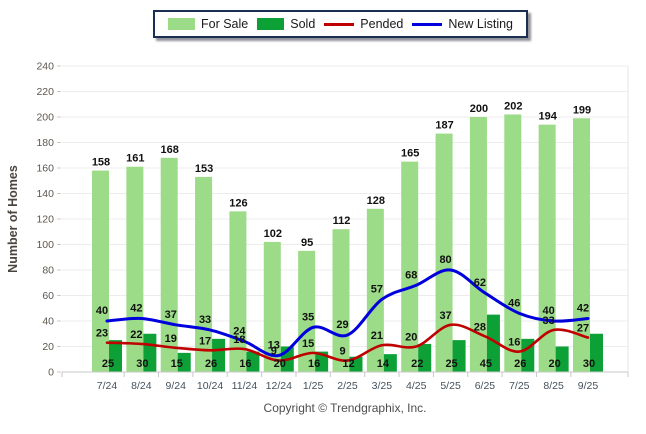 The width and height of the screenshot is (646, 434). What do you see at coordinates (410, 154) in the screenshot?
I see `for-sale-value-label: 165` at bounding box center [410, 154].